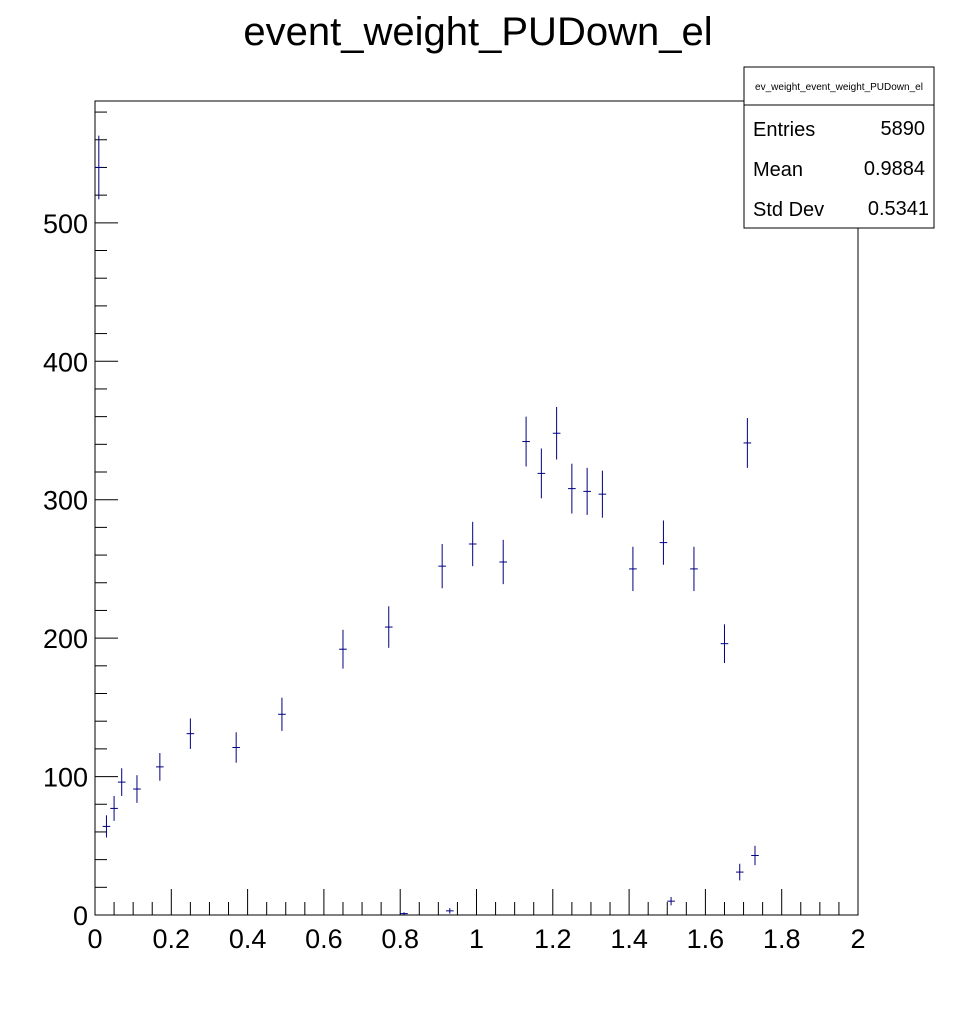 The height and width of the screenshot is (1017, 954). Describe the element at coordinates (65, 362) in the screenshot. I see `y-tick-label: 400` at that location.